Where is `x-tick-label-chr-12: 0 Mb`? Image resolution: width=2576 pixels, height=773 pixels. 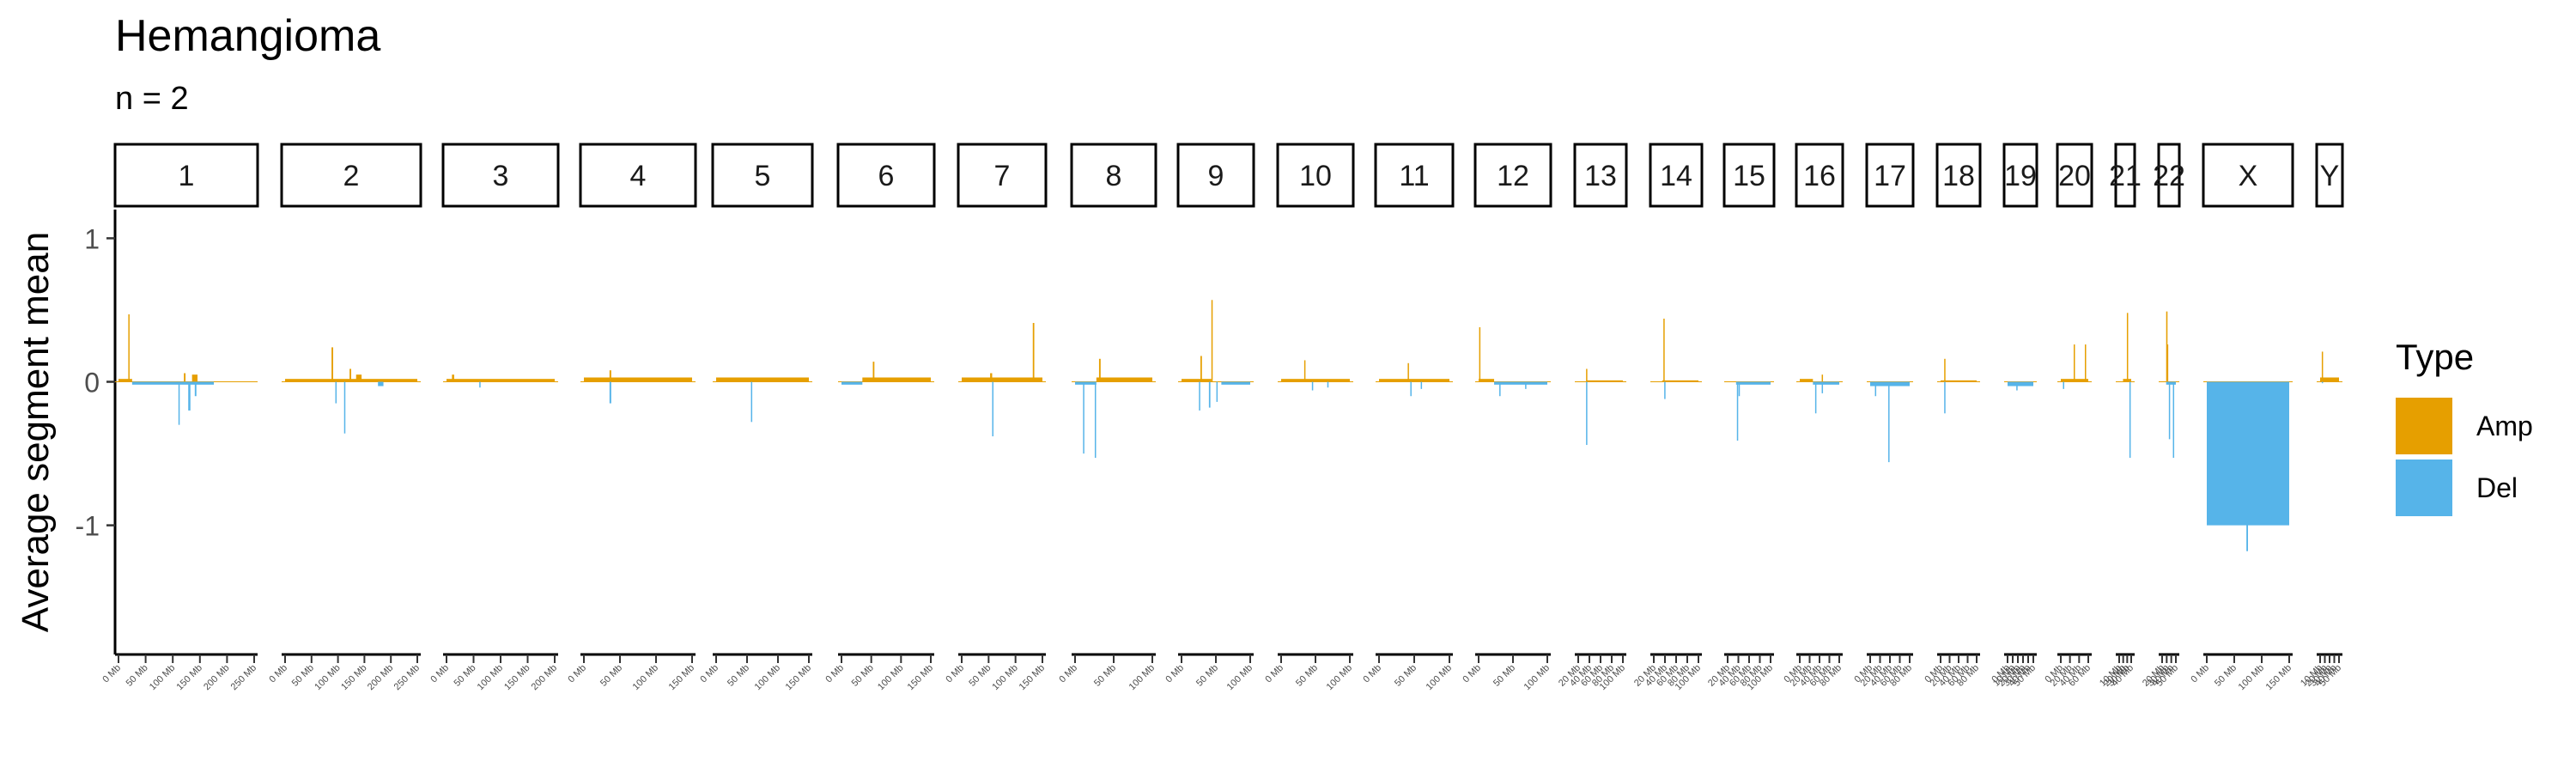 x-tick-label-chr-12: 0 Mb is located at coordinates (1472, 674).